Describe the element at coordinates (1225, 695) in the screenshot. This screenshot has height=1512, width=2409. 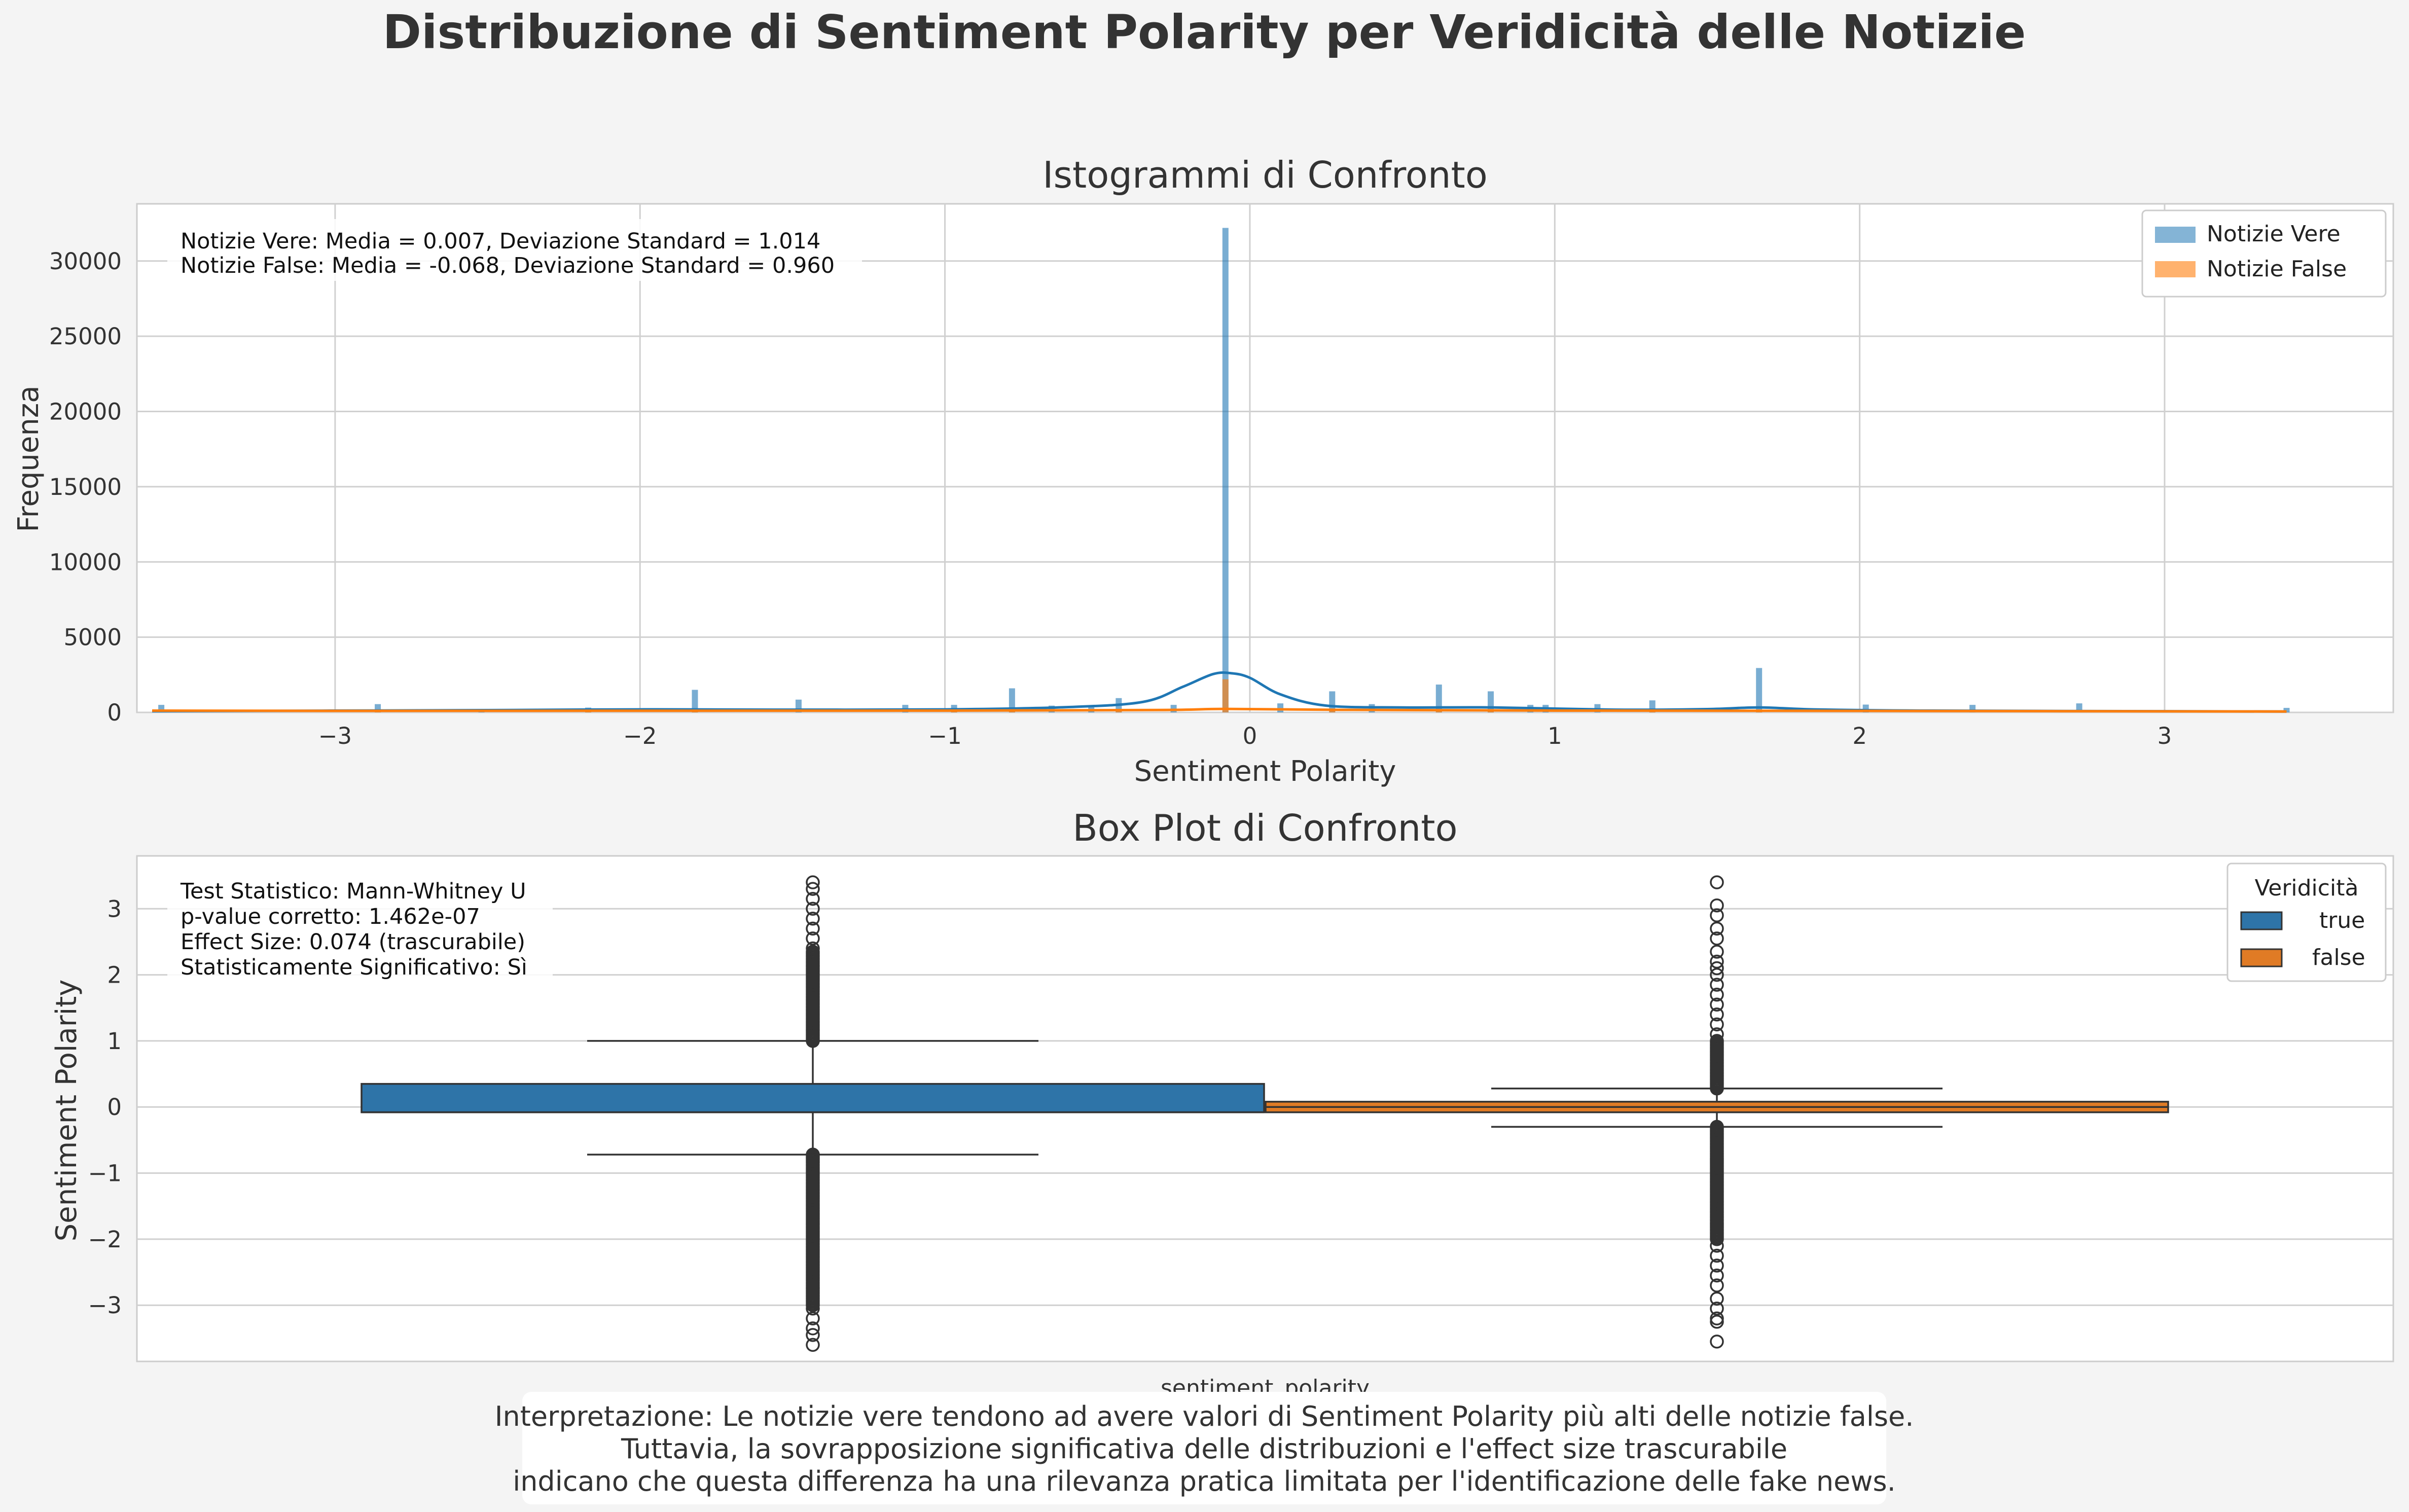
I see `bar-notizie-false` at that location.